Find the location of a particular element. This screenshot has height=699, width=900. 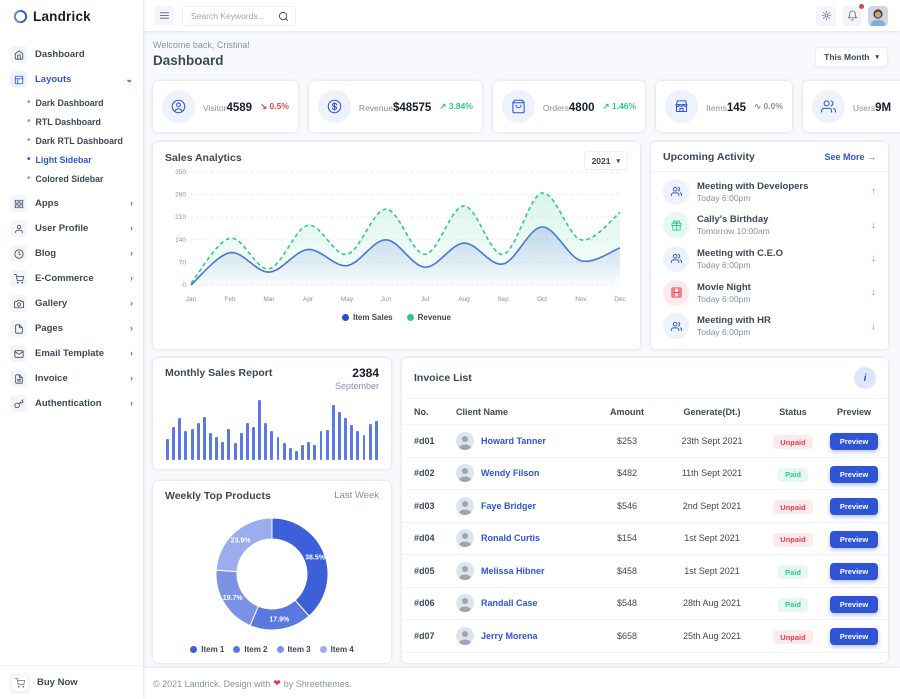

topbar is located at coordinates (521, 15).